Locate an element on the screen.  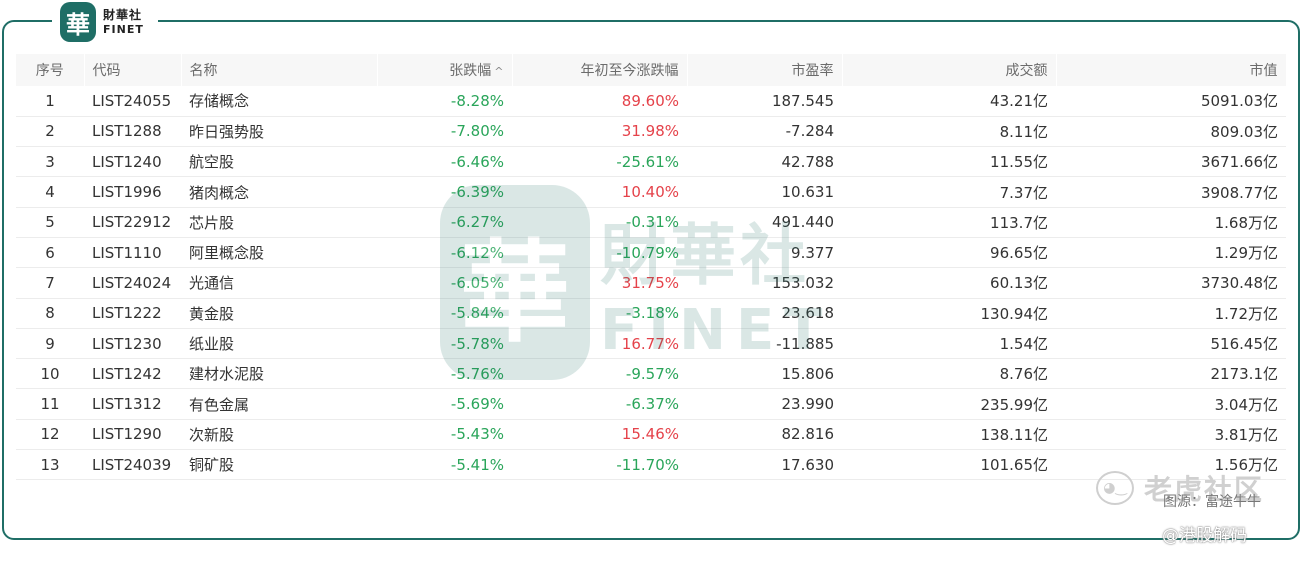
cell-idx: 7 is located at coordinates (50, 283).